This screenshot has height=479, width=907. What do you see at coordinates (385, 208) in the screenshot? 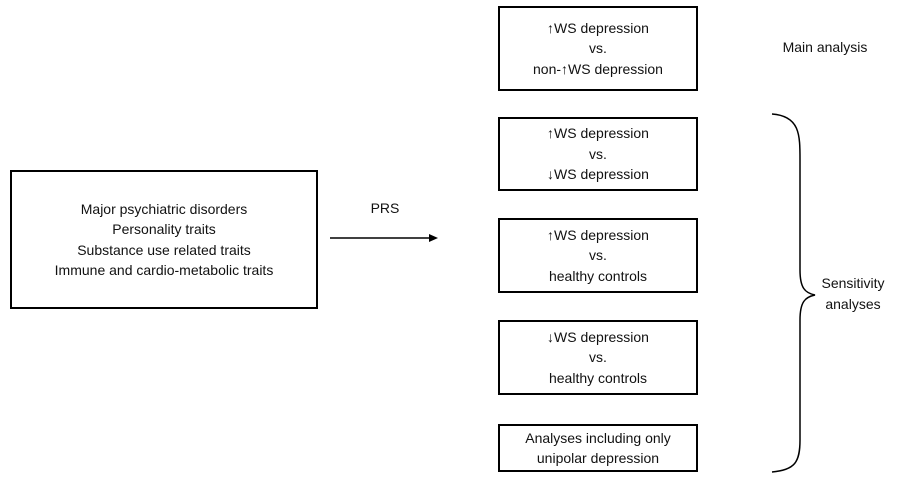
I see `arrow-label: PRS` at bounding box center [385, 208].